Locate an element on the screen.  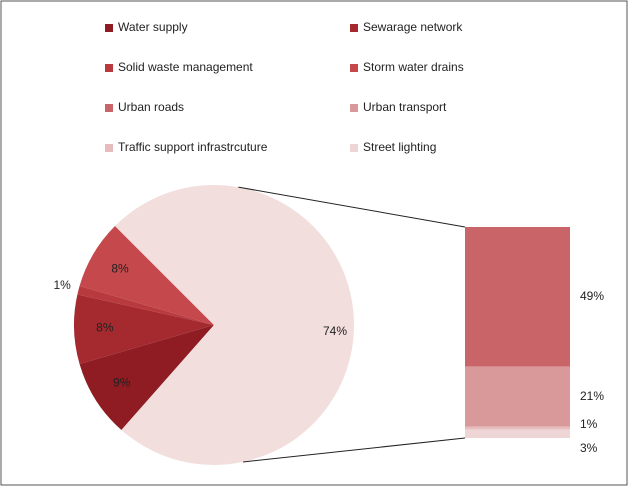
bar-label: 49% is located at coordinates (592, 296).